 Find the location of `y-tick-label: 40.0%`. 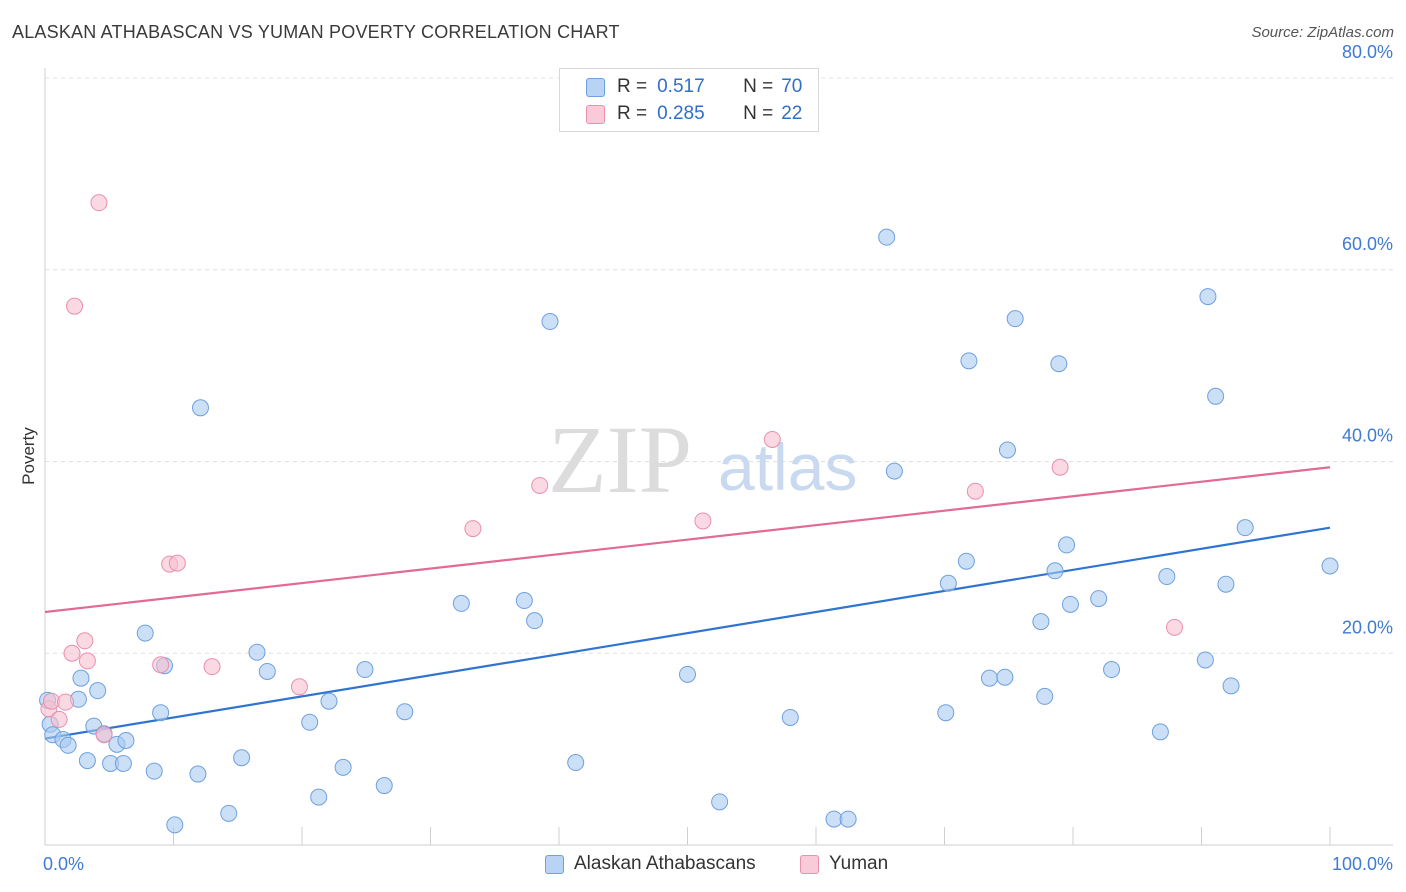

y-tick-label: 40.0% is located at coordinates (1367, 436).